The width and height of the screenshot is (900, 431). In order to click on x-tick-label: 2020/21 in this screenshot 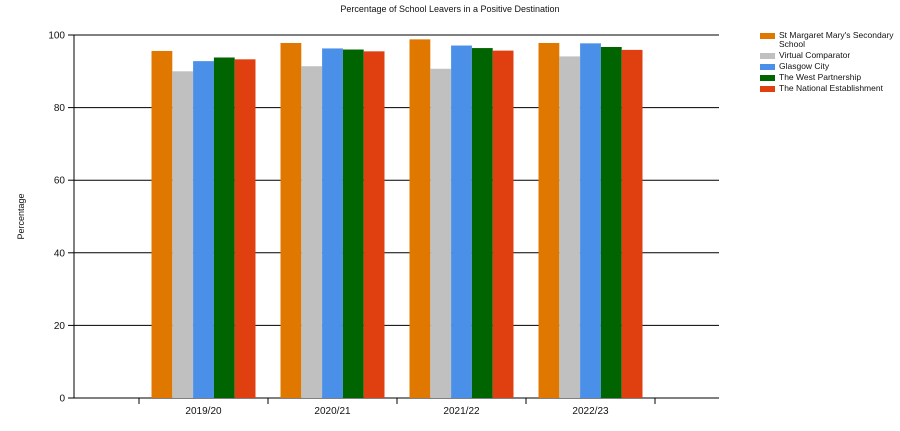, I will do `click(332, 411)`.